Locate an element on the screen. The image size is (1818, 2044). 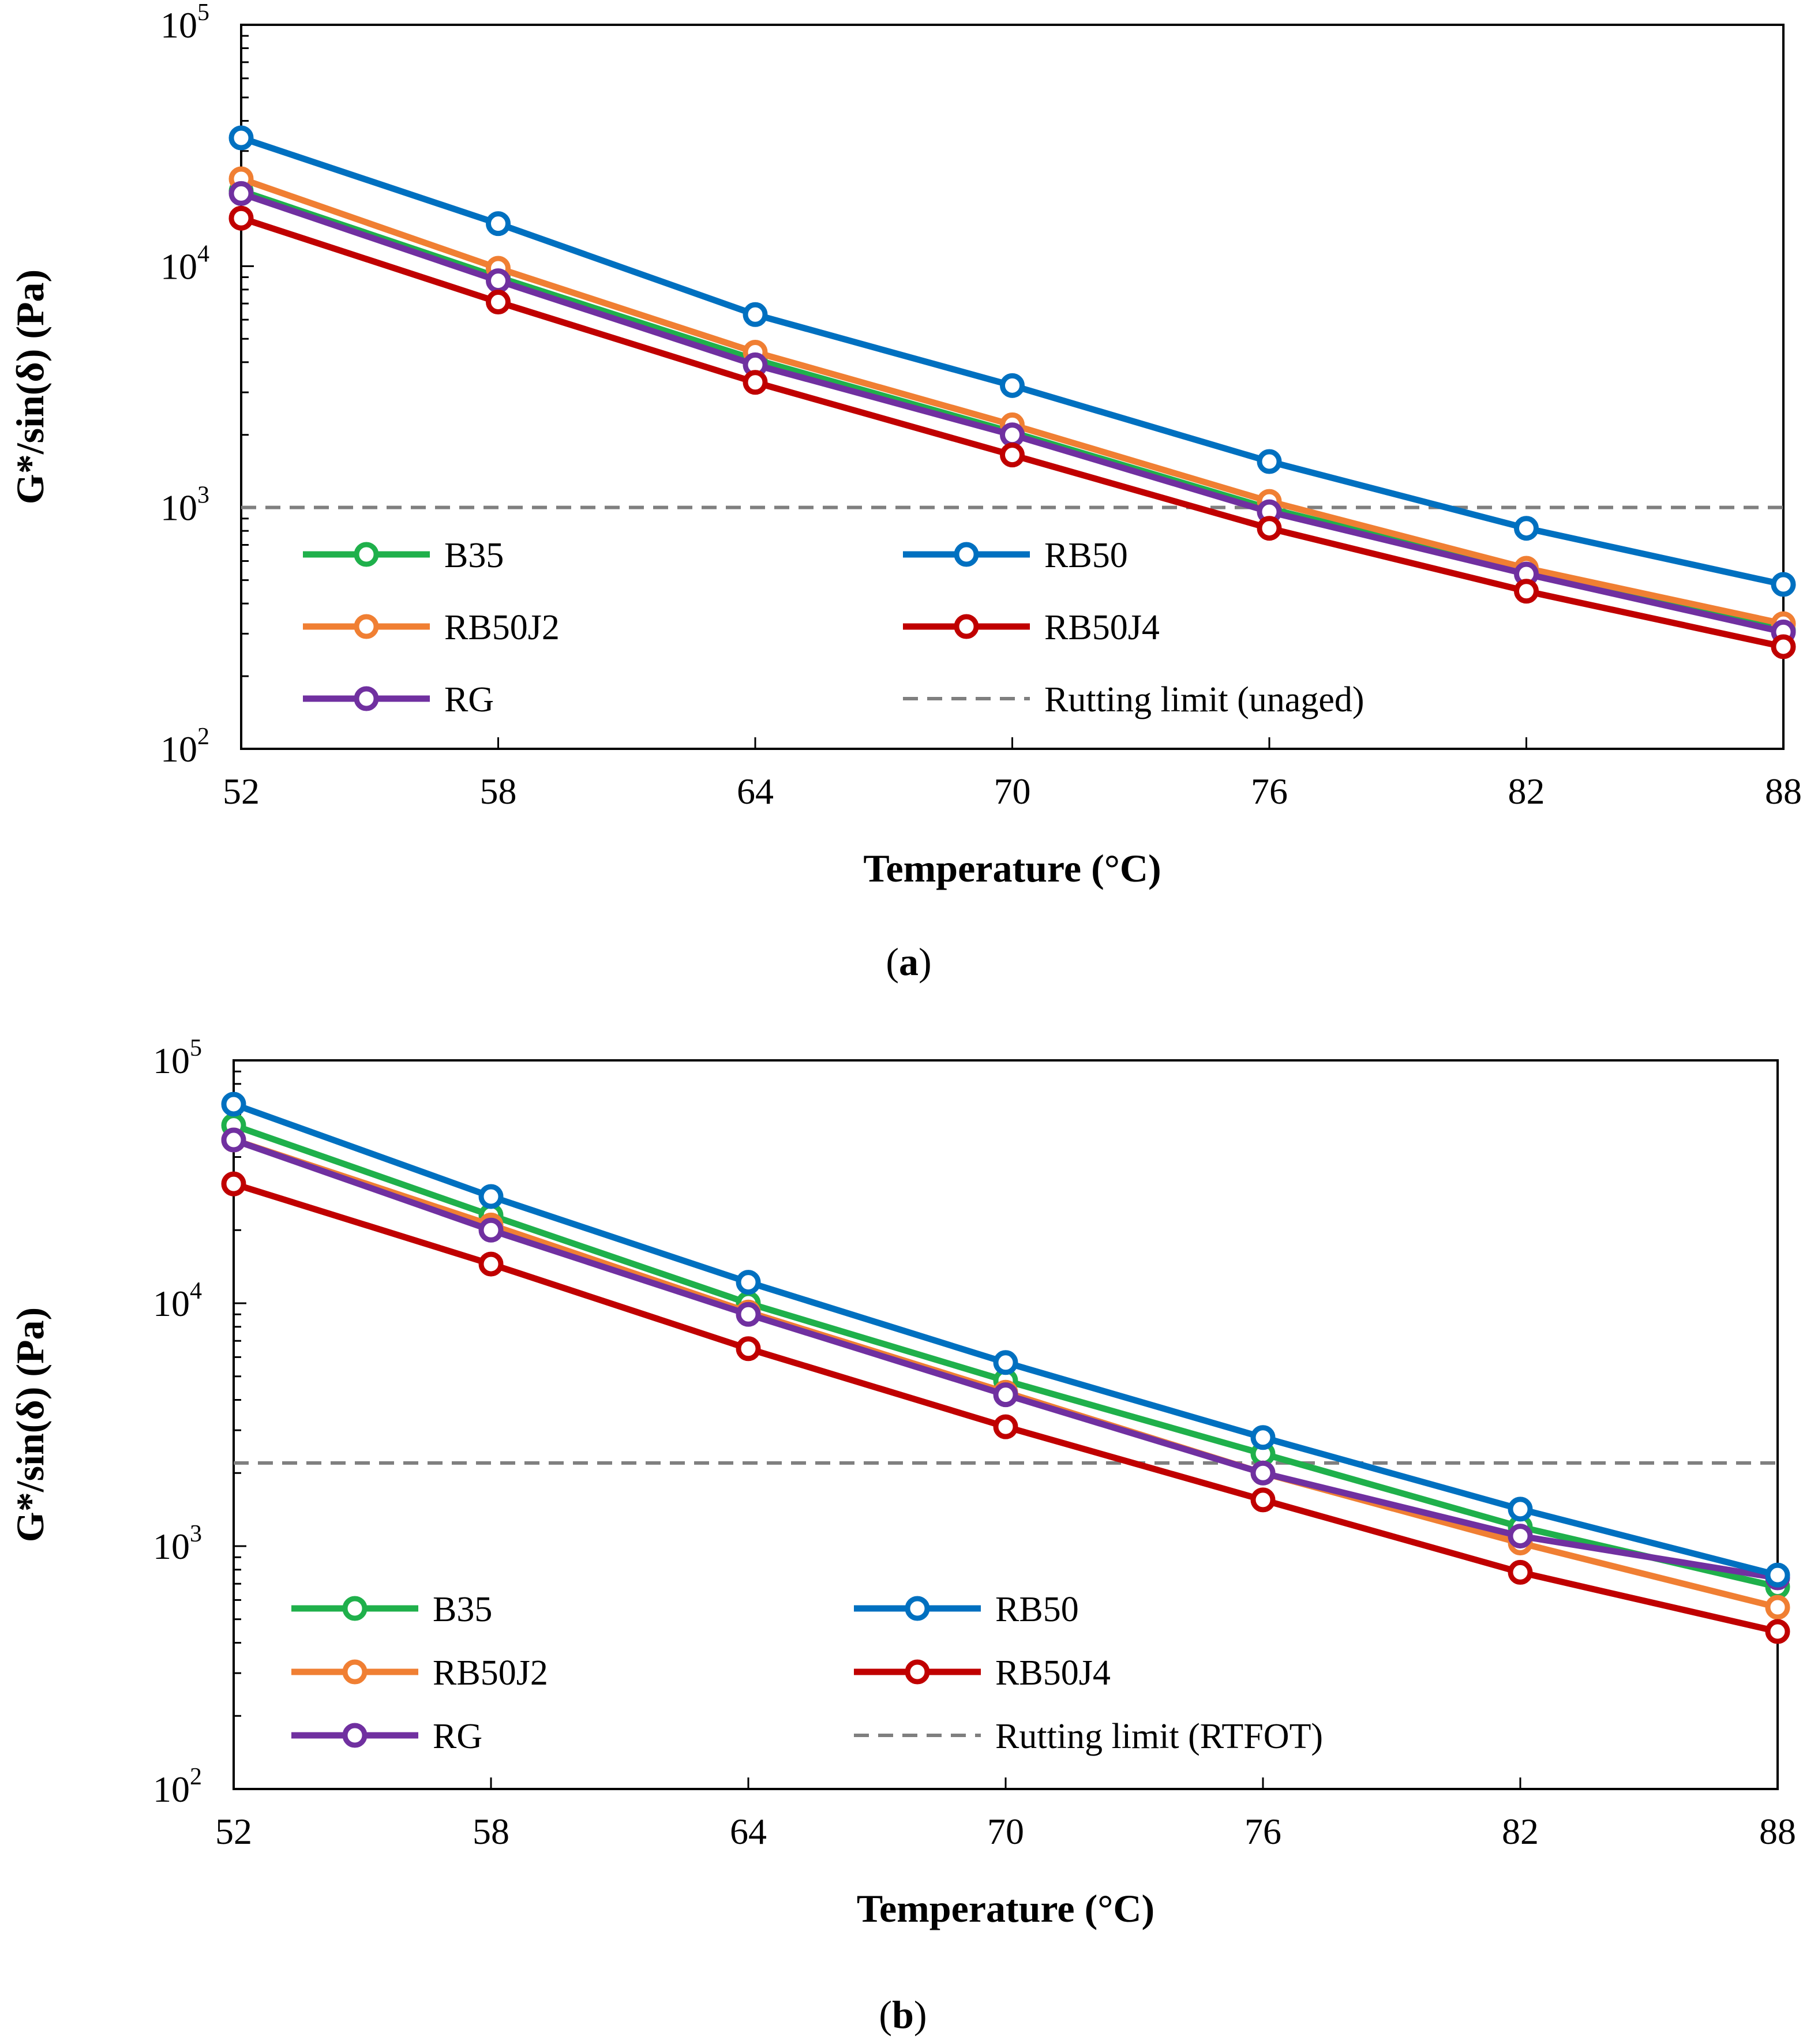
y-tick-label: 10⁴ is located at coordinates (184, 264).